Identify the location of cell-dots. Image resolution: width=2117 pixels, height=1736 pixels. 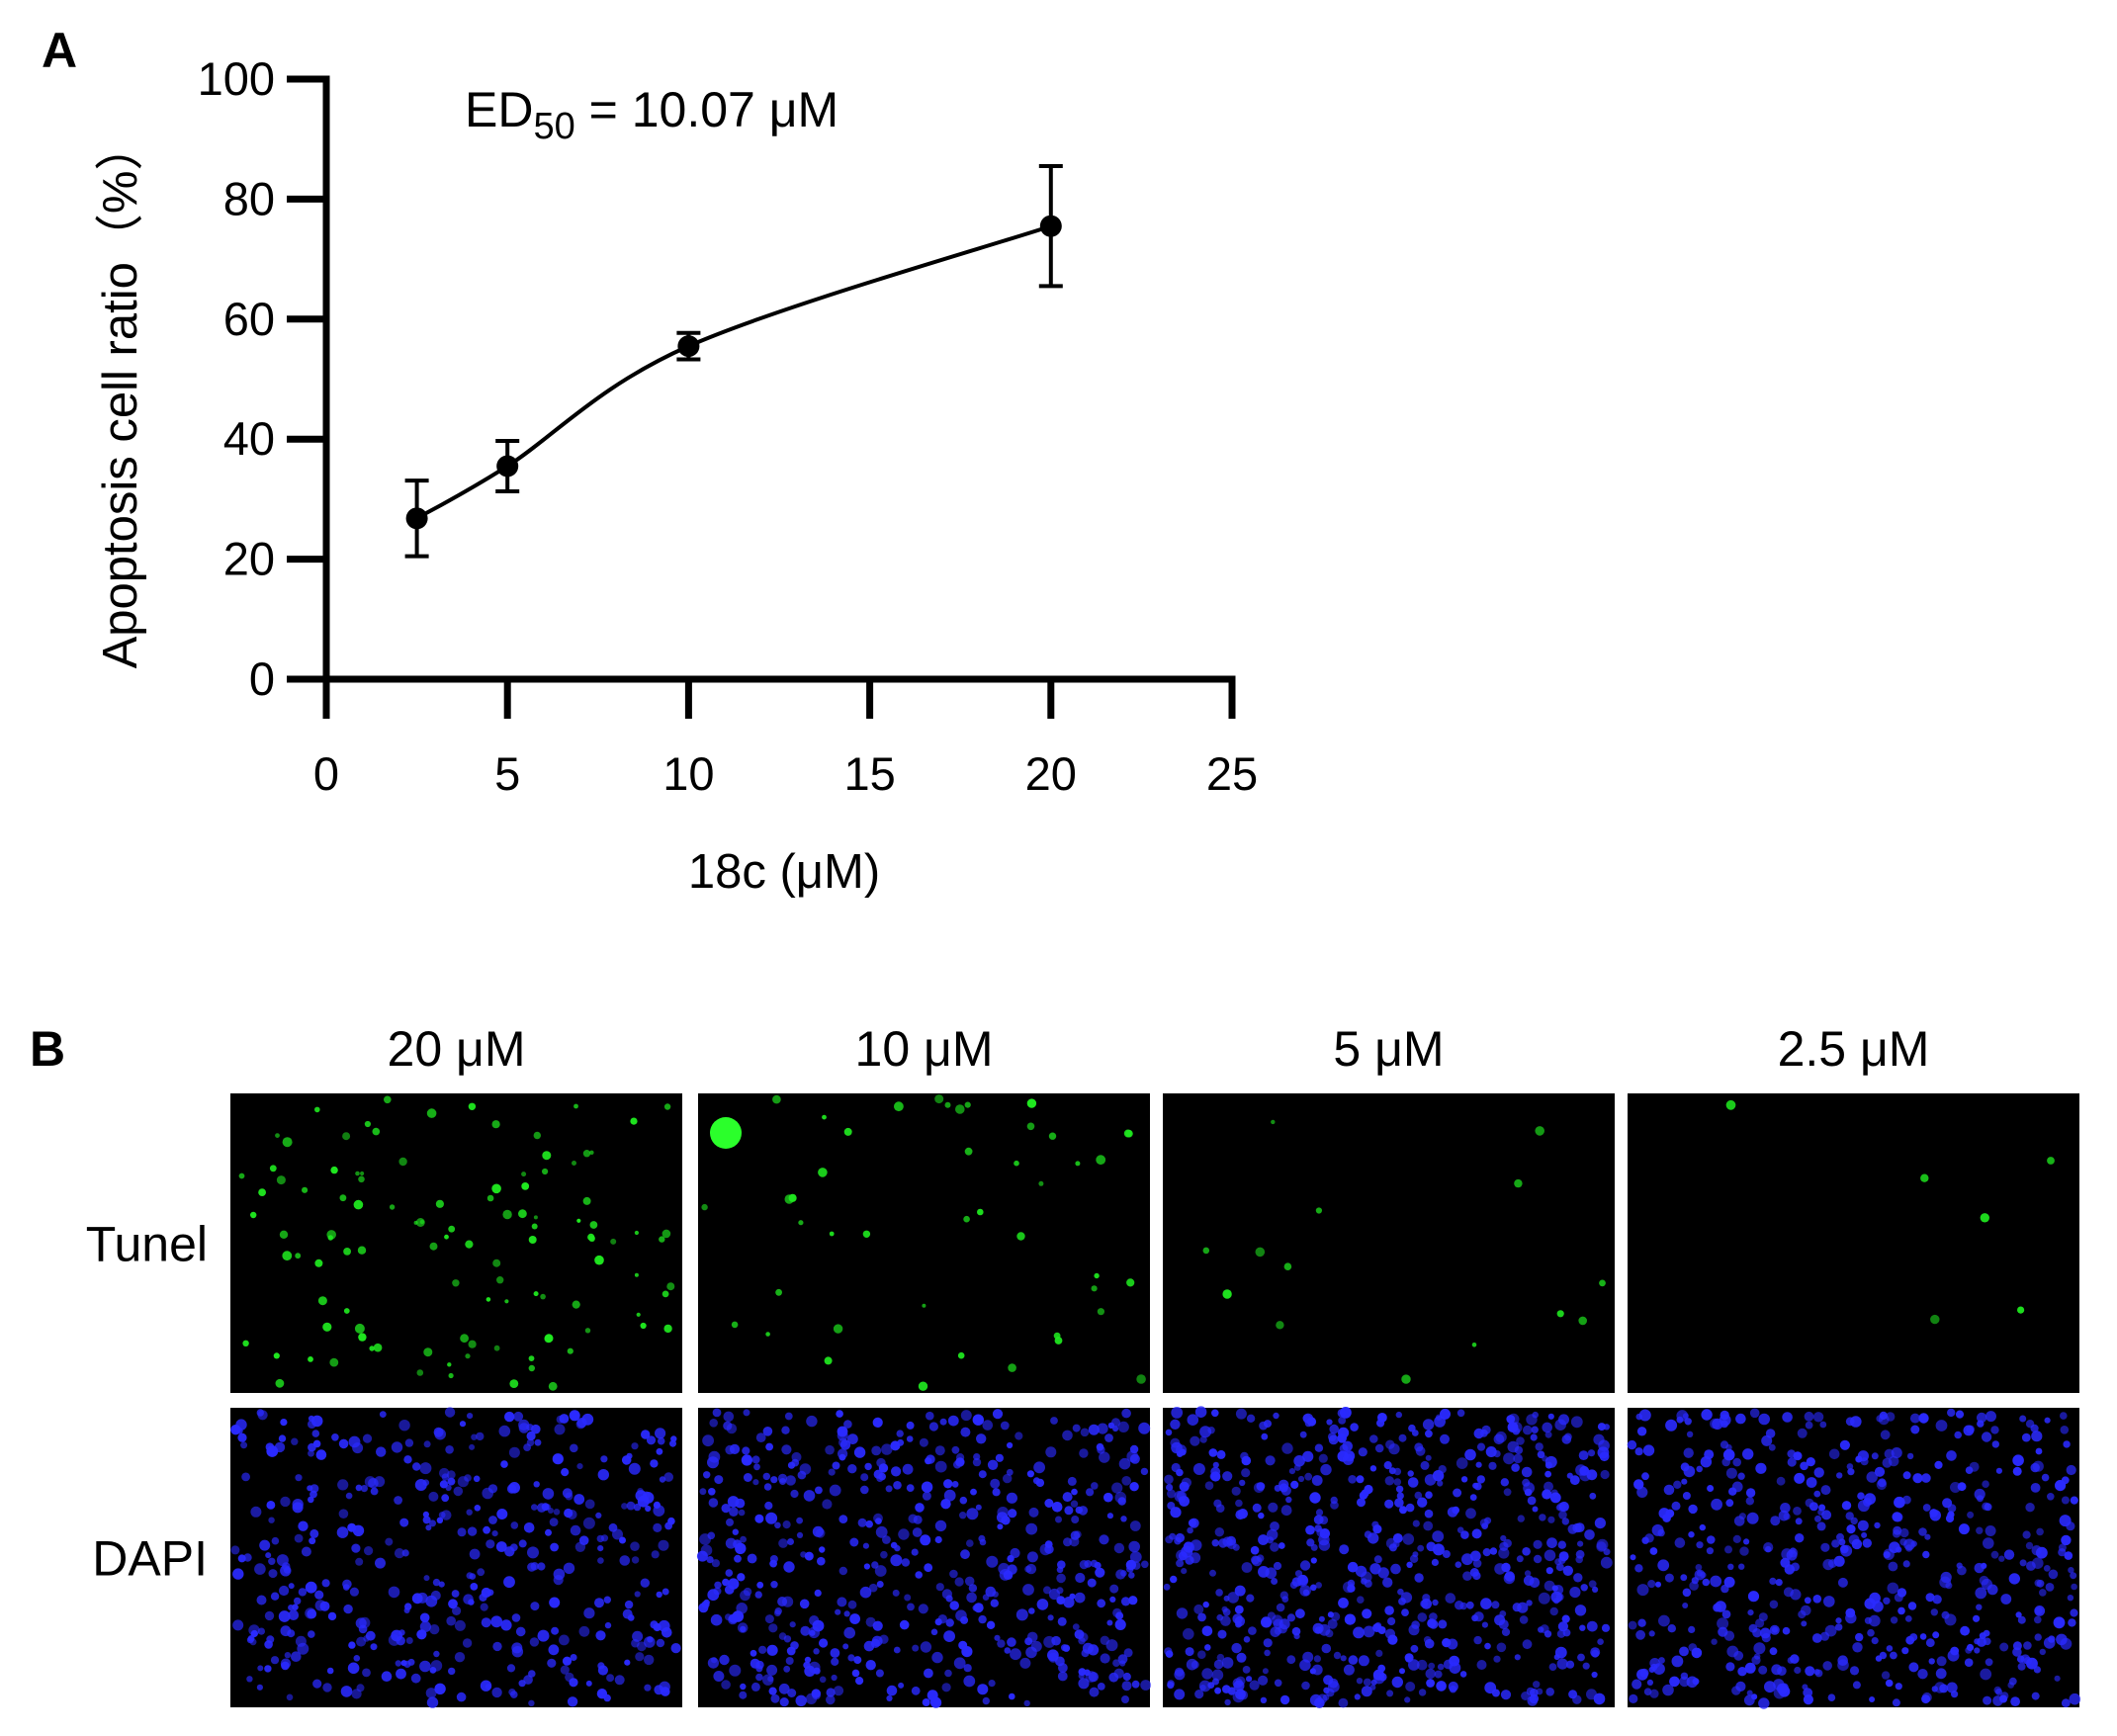
(1404, 1251).